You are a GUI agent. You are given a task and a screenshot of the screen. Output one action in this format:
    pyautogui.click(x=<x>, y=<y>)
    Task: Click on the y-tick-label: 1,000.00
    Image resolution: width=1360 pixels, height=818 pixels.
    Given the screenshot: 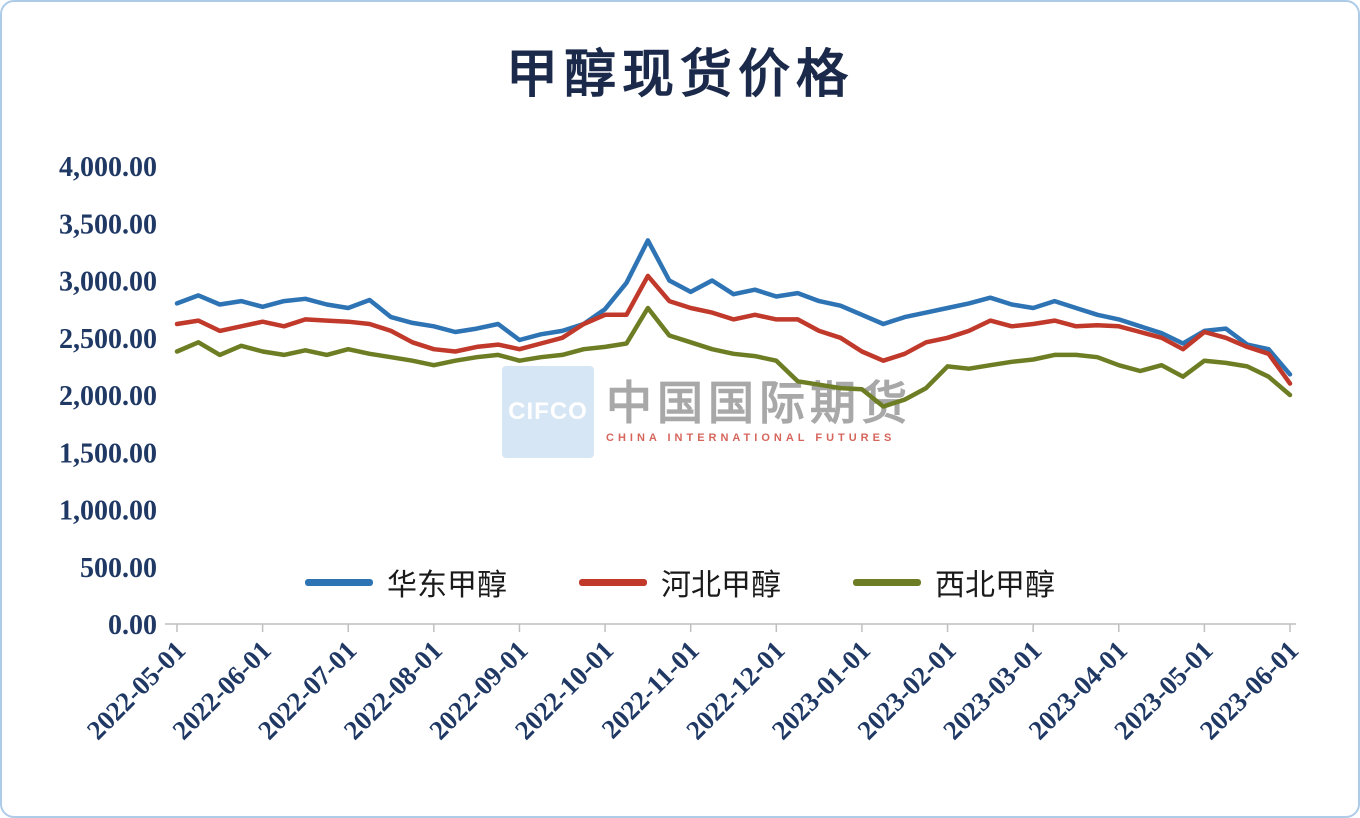 What is the action you would take?
    pyautogui.click(x=108, y=511)
    